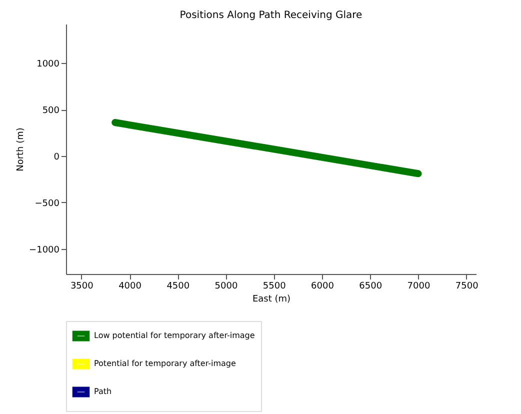 The width and height of the screenshot is (521, 414). Describe the element at coordinates (130, 287) in the screenshot. I see `x-tick-label: 4000` at that location.